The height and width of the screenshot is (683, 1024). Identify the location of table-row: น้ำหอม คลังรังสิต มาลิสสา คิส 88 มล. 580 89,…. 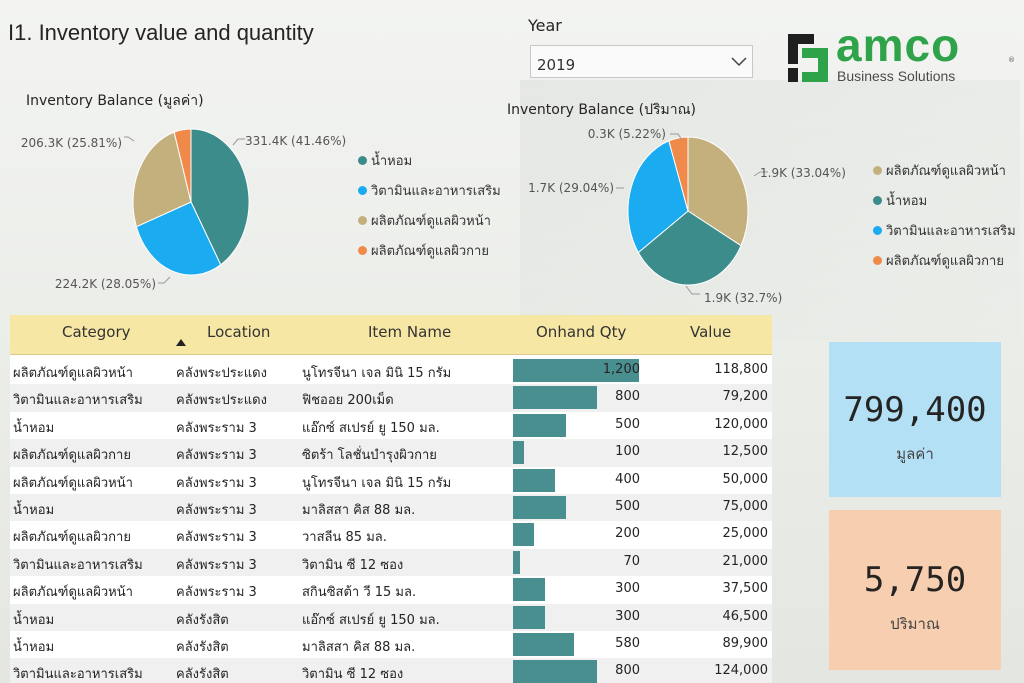
(391, 644).